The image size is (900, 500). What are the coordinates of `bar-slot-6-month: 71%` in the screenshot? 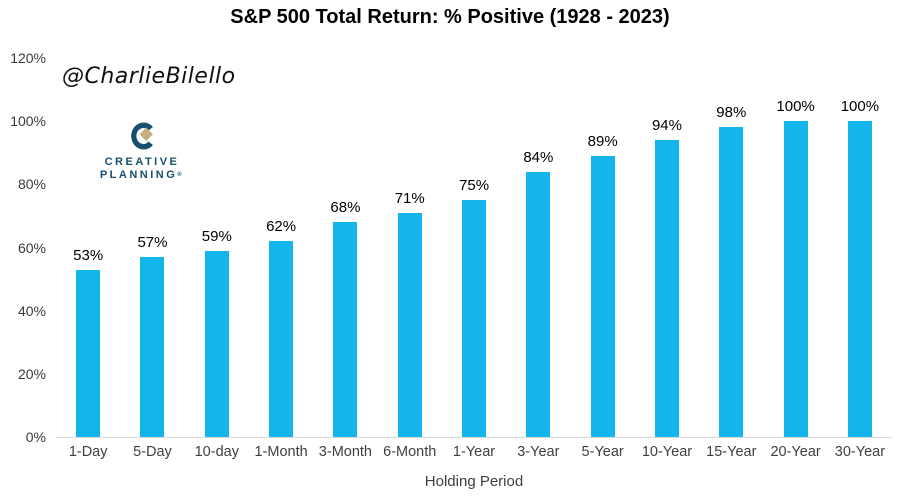 It's located at (410, 247).